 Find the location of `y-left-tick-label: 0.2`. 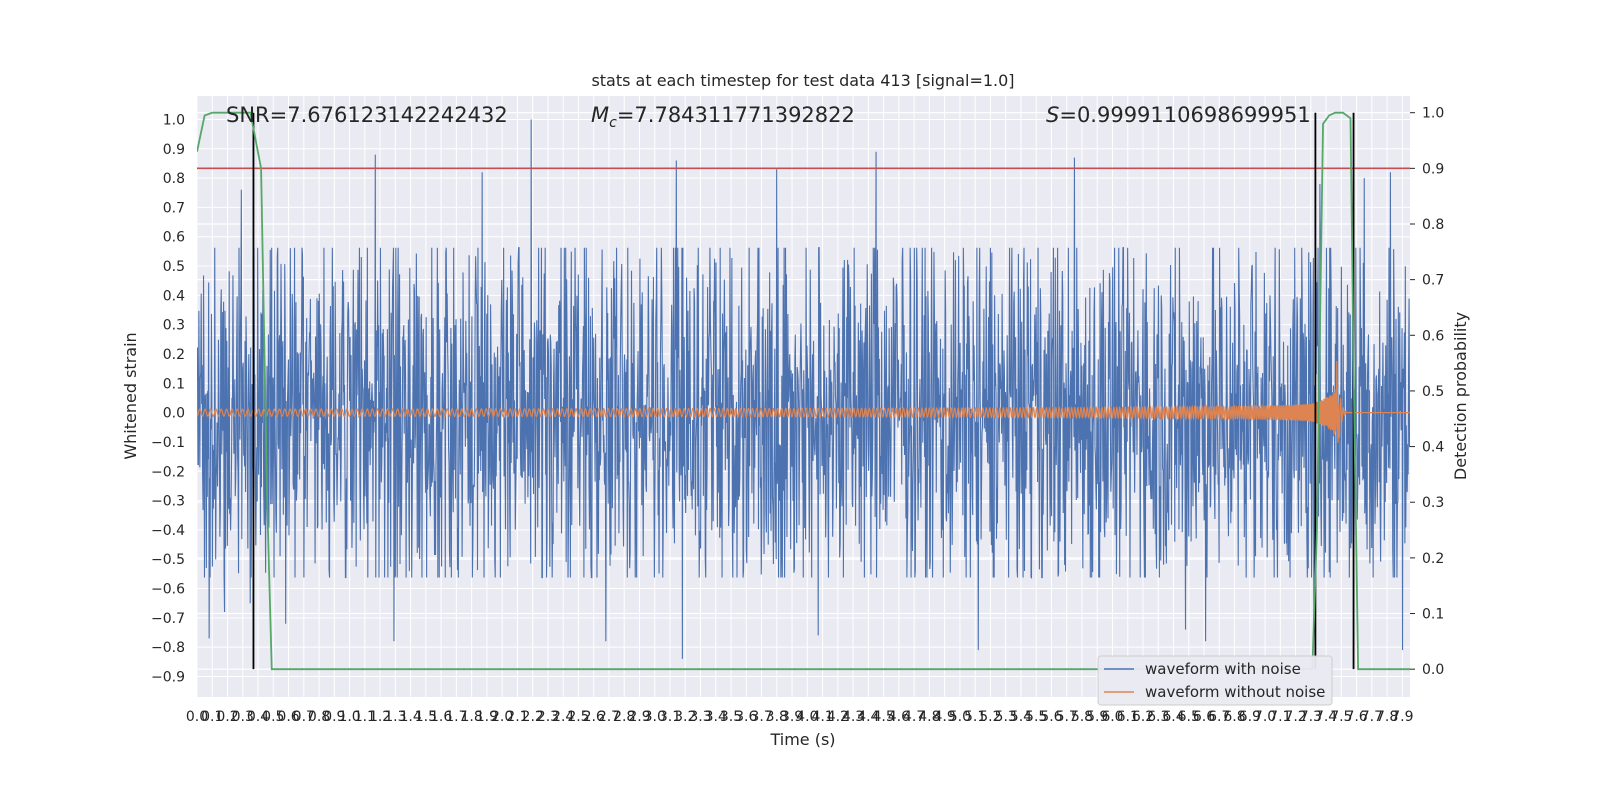

y-left-tick-label: 0.2 is located at coordinates (174, 355).